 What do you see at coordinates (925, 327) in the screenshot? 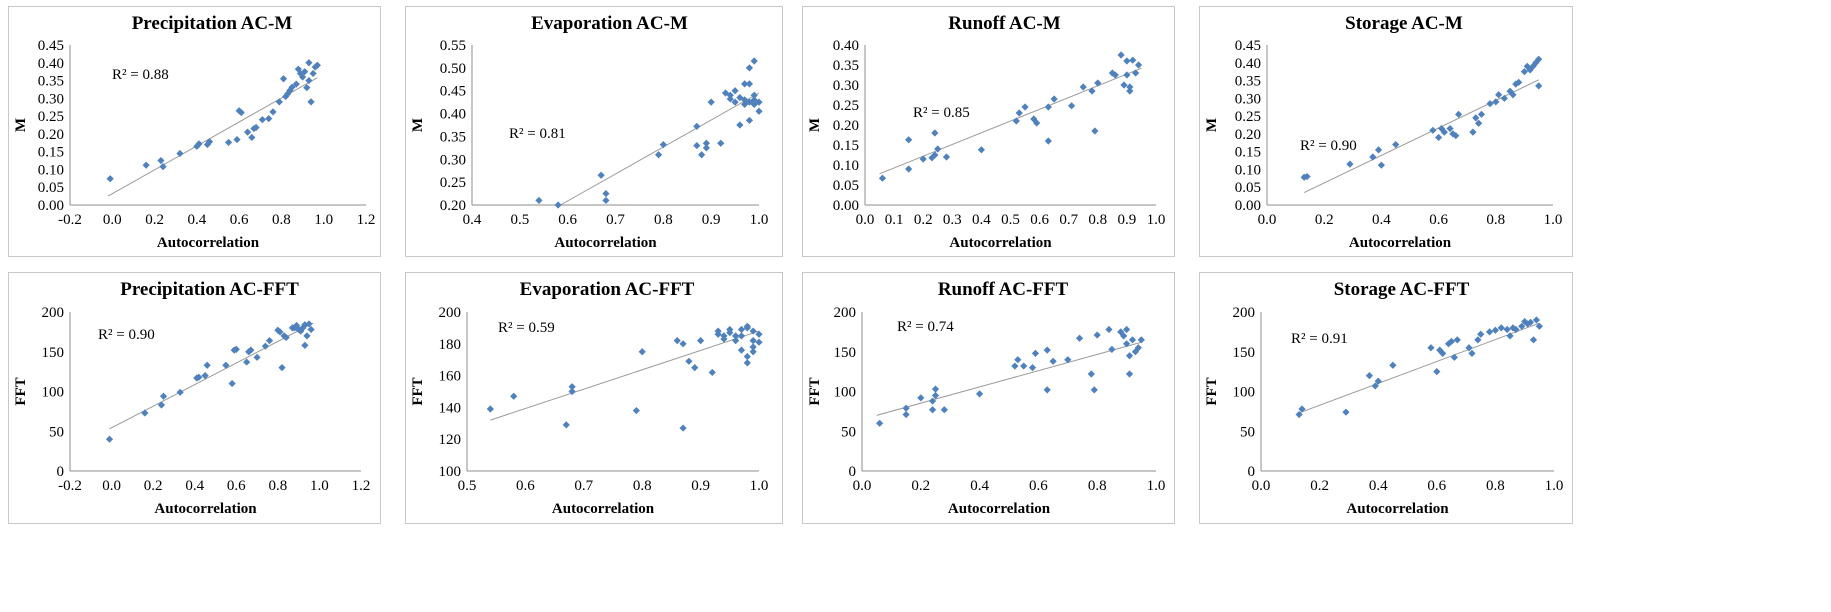
I see `r-squared-label: R² = 0.74` at bounding box center [925, 327].